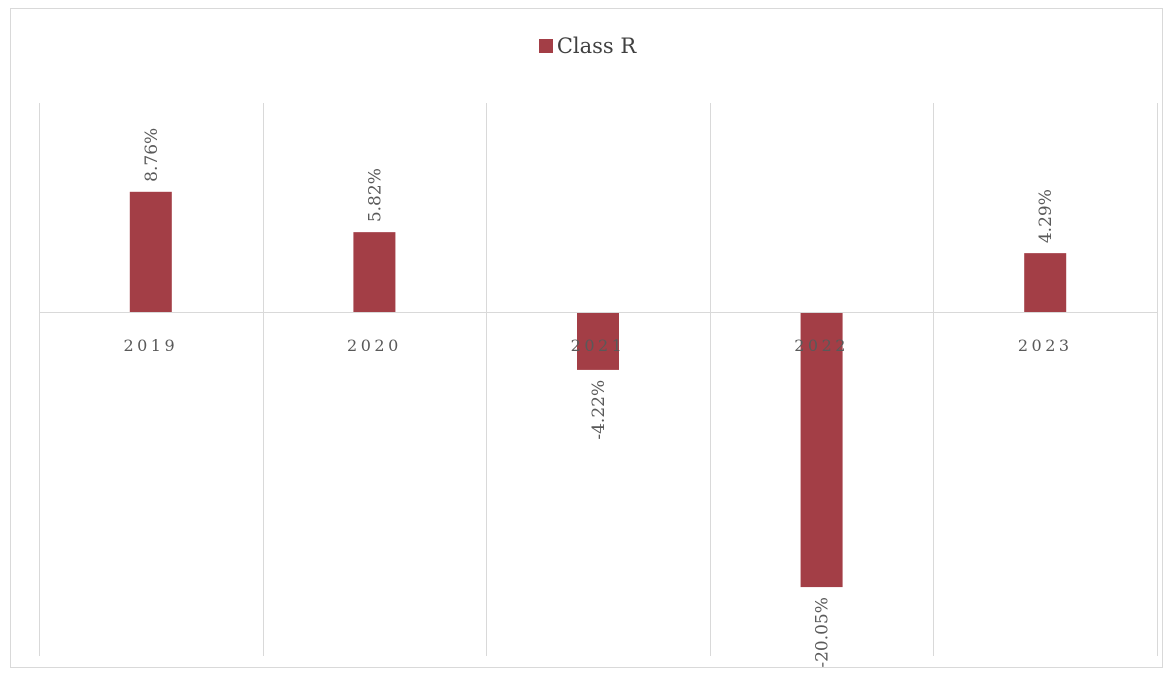  Describe the element at coordinates (1045, 345) in the screenshot. I see `category-label-2023: 2023` at that location.